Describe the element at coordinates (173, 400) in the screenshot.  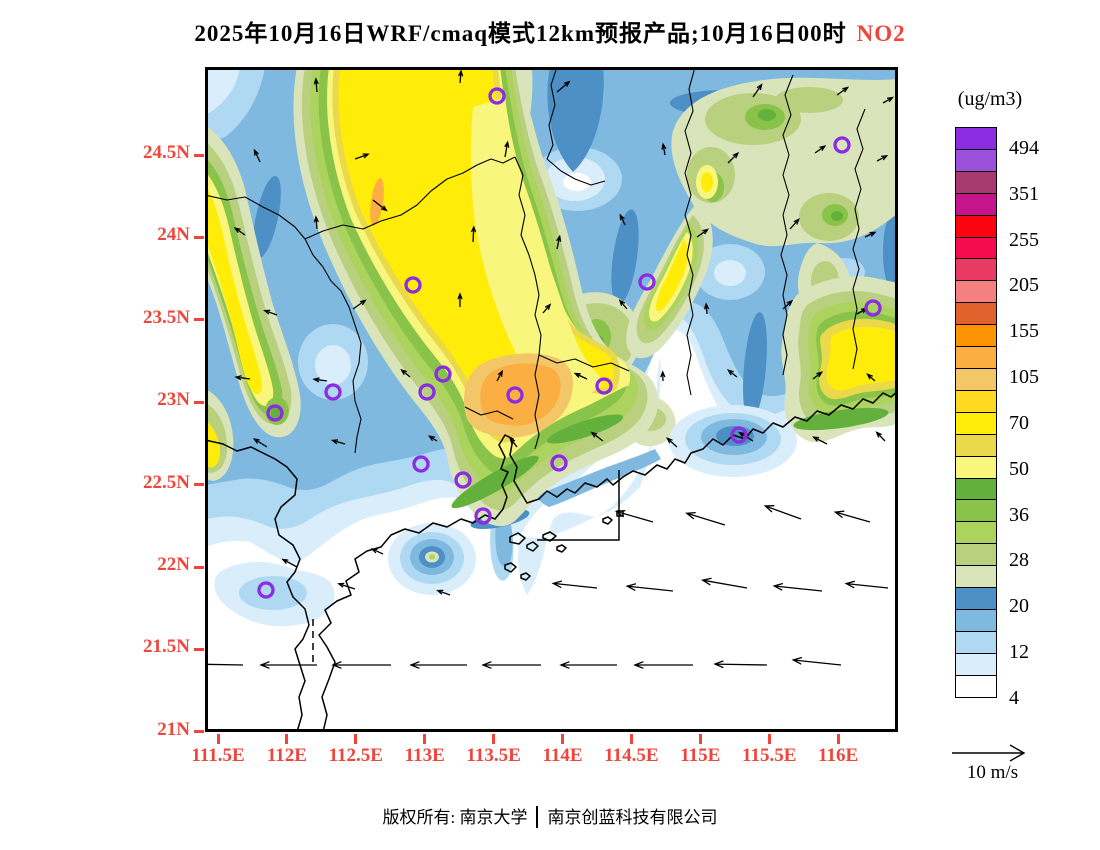
I see `lat-label-23N: 23N` at that location.